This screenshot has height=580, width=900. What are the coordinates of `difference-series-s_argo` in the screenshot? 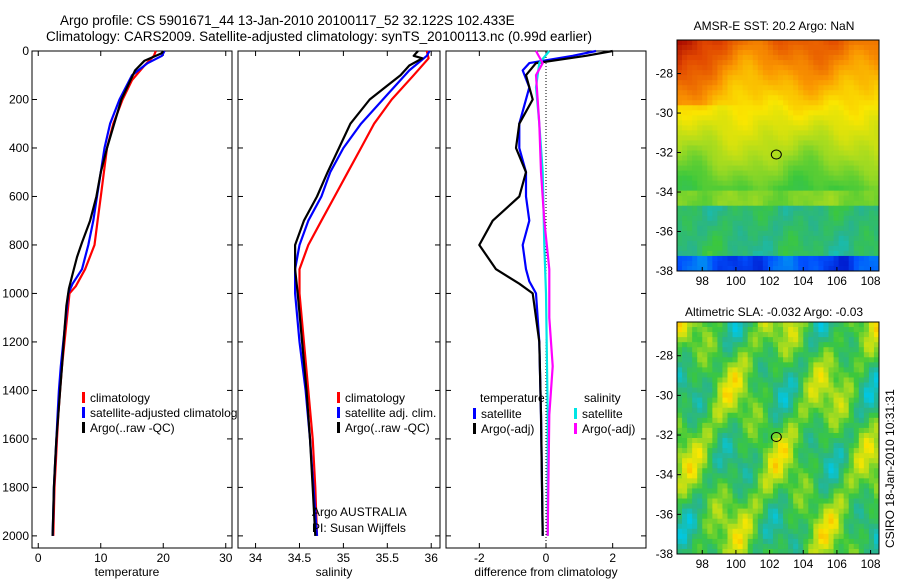 It's located at (544, 293).